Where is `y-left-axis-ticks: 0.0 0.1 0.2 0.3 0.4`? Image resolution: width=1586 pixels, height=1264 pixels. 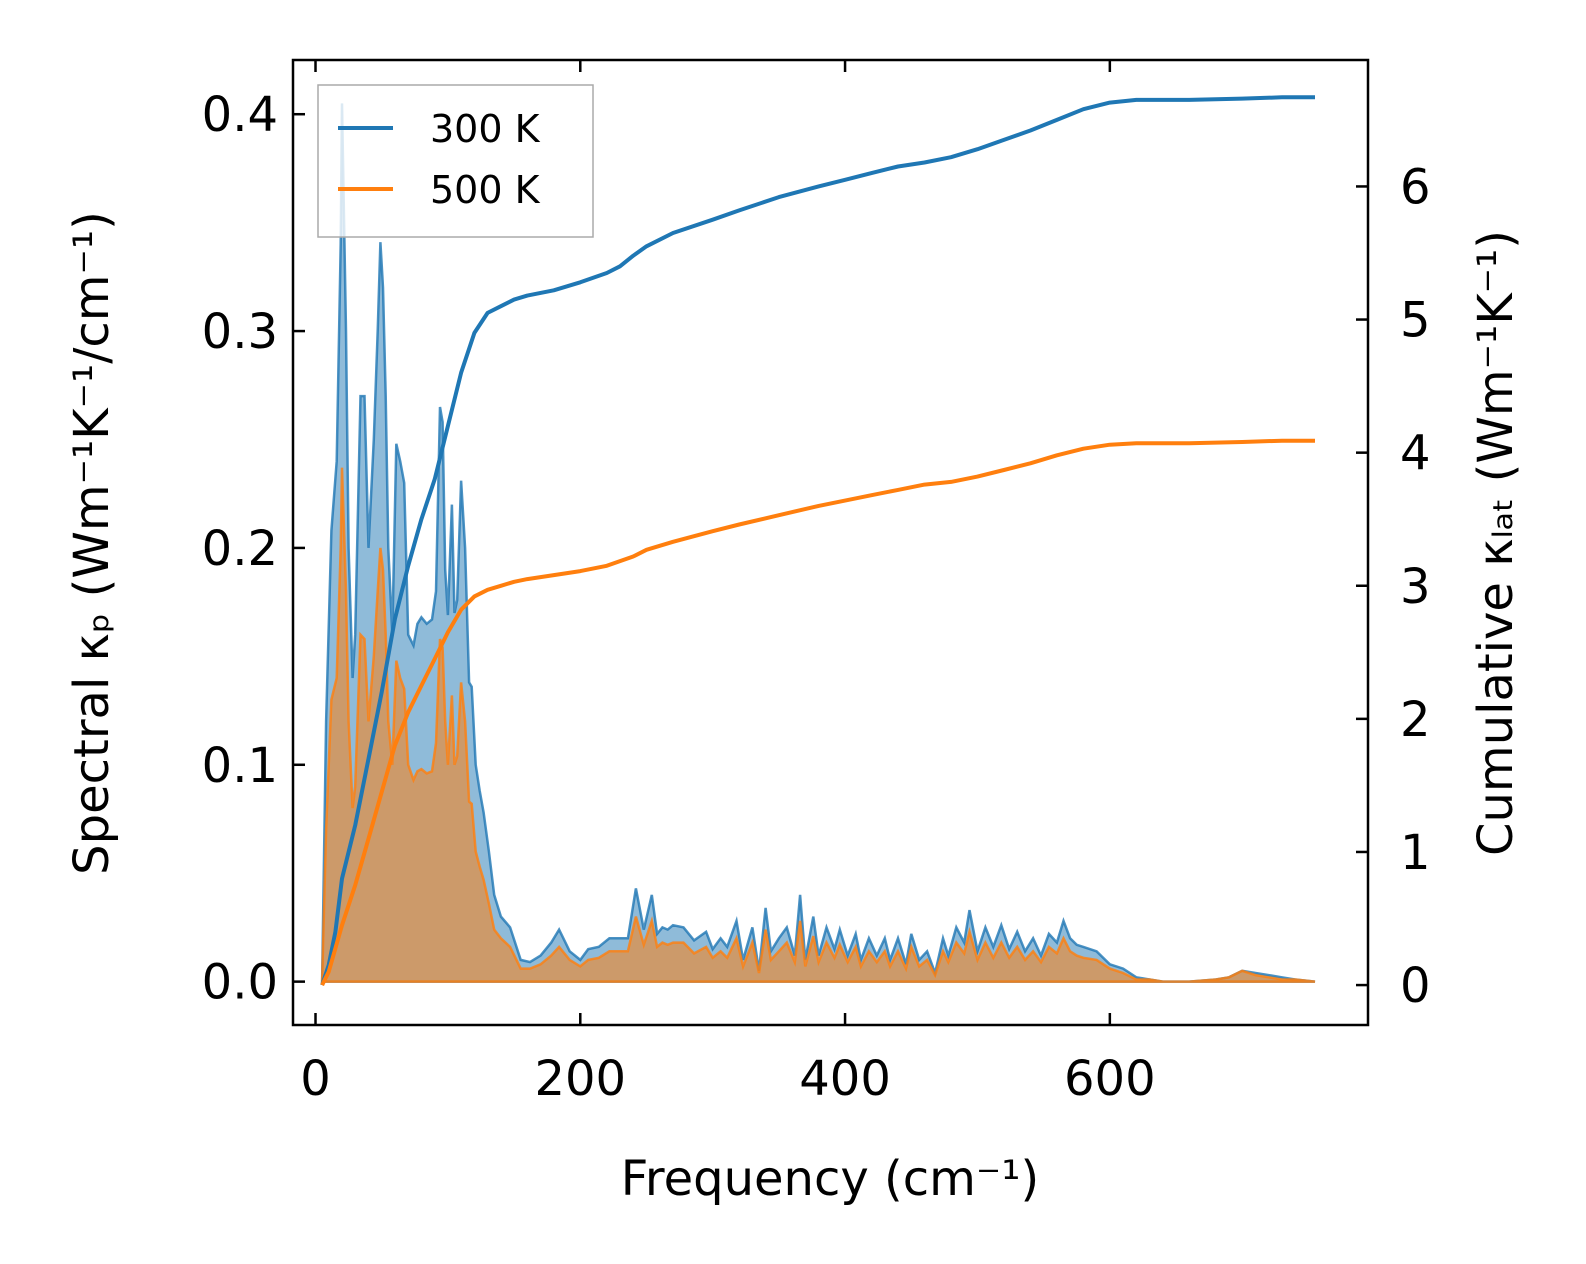 y-left-axis-ticks: 0.0 0.1 0.2 0.3 0.4 is located at coordinates (253, 549).